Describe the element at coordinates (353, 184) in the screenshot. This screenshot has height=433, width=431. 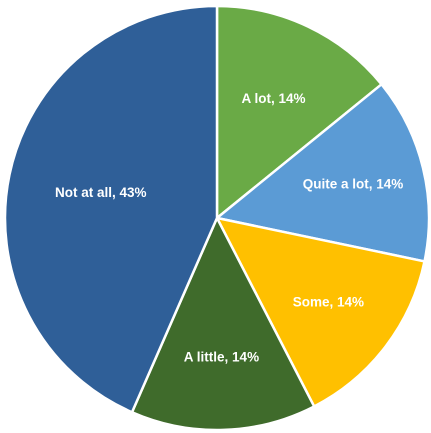
I see `data-label-quite-a-lot: Quite a lot, 14%` at that location.